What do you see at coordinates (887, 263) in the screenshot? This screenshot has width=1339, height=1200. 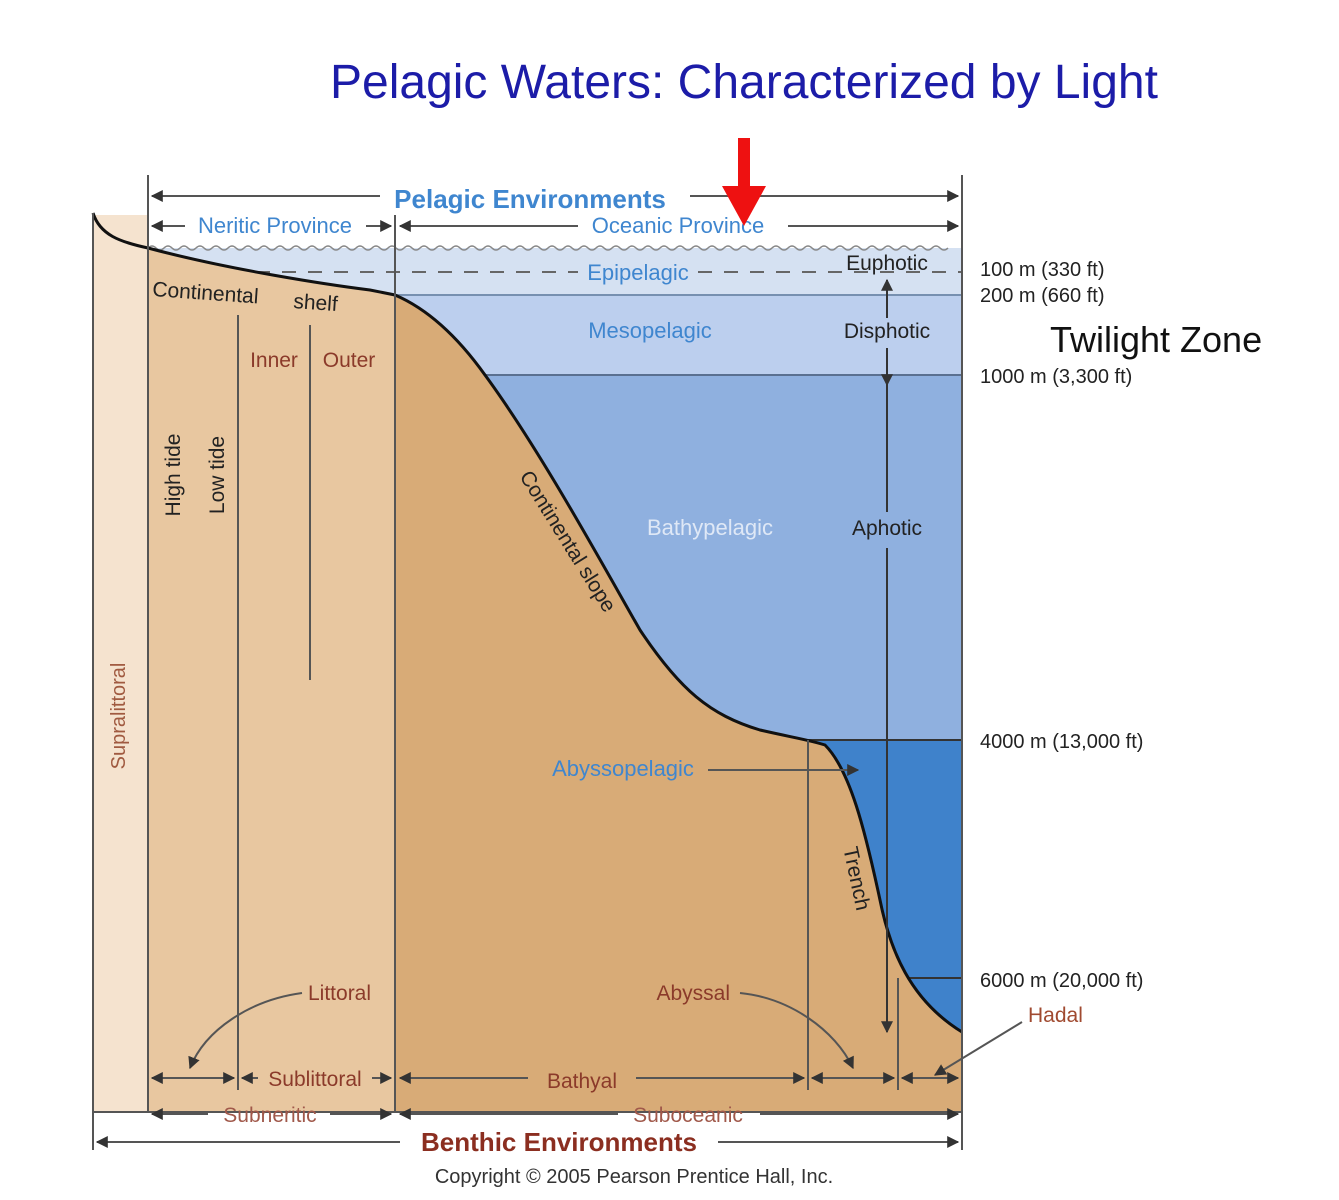 I see `euphotic-label: Euphotic` at bounding box center [887, 263].